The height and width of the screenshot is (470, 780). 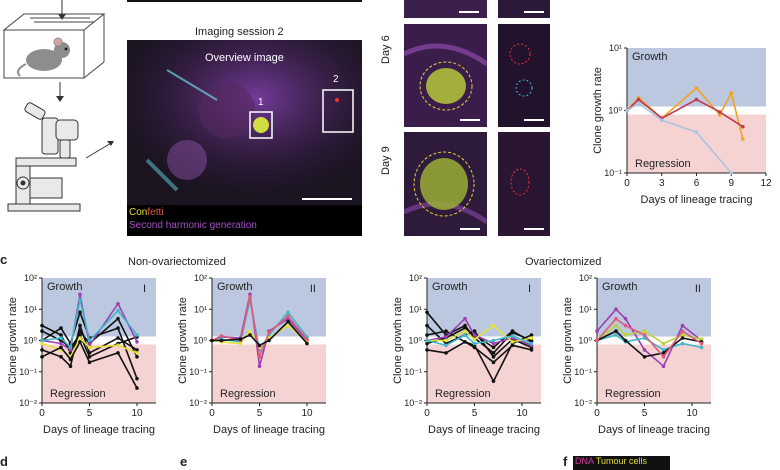 I want to click on box2-label: 2, so click(x=336, y=79).